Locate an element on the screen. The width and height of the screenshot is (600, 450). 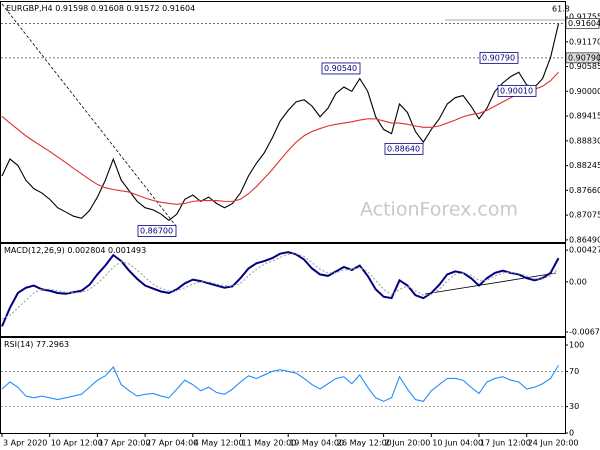
close: 0.91604 is located at coordinates (178, 8).